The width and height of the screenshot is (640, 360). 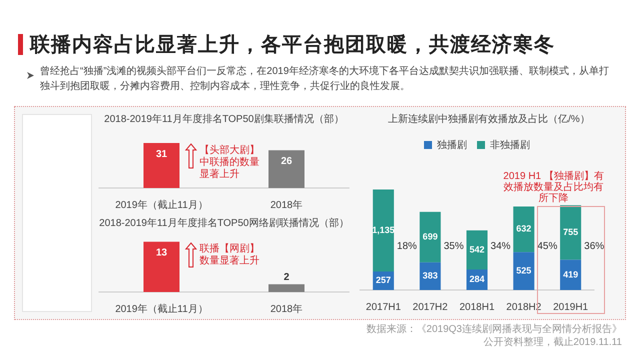 I want to click on data-label: 525, so click(x=524, y=271).